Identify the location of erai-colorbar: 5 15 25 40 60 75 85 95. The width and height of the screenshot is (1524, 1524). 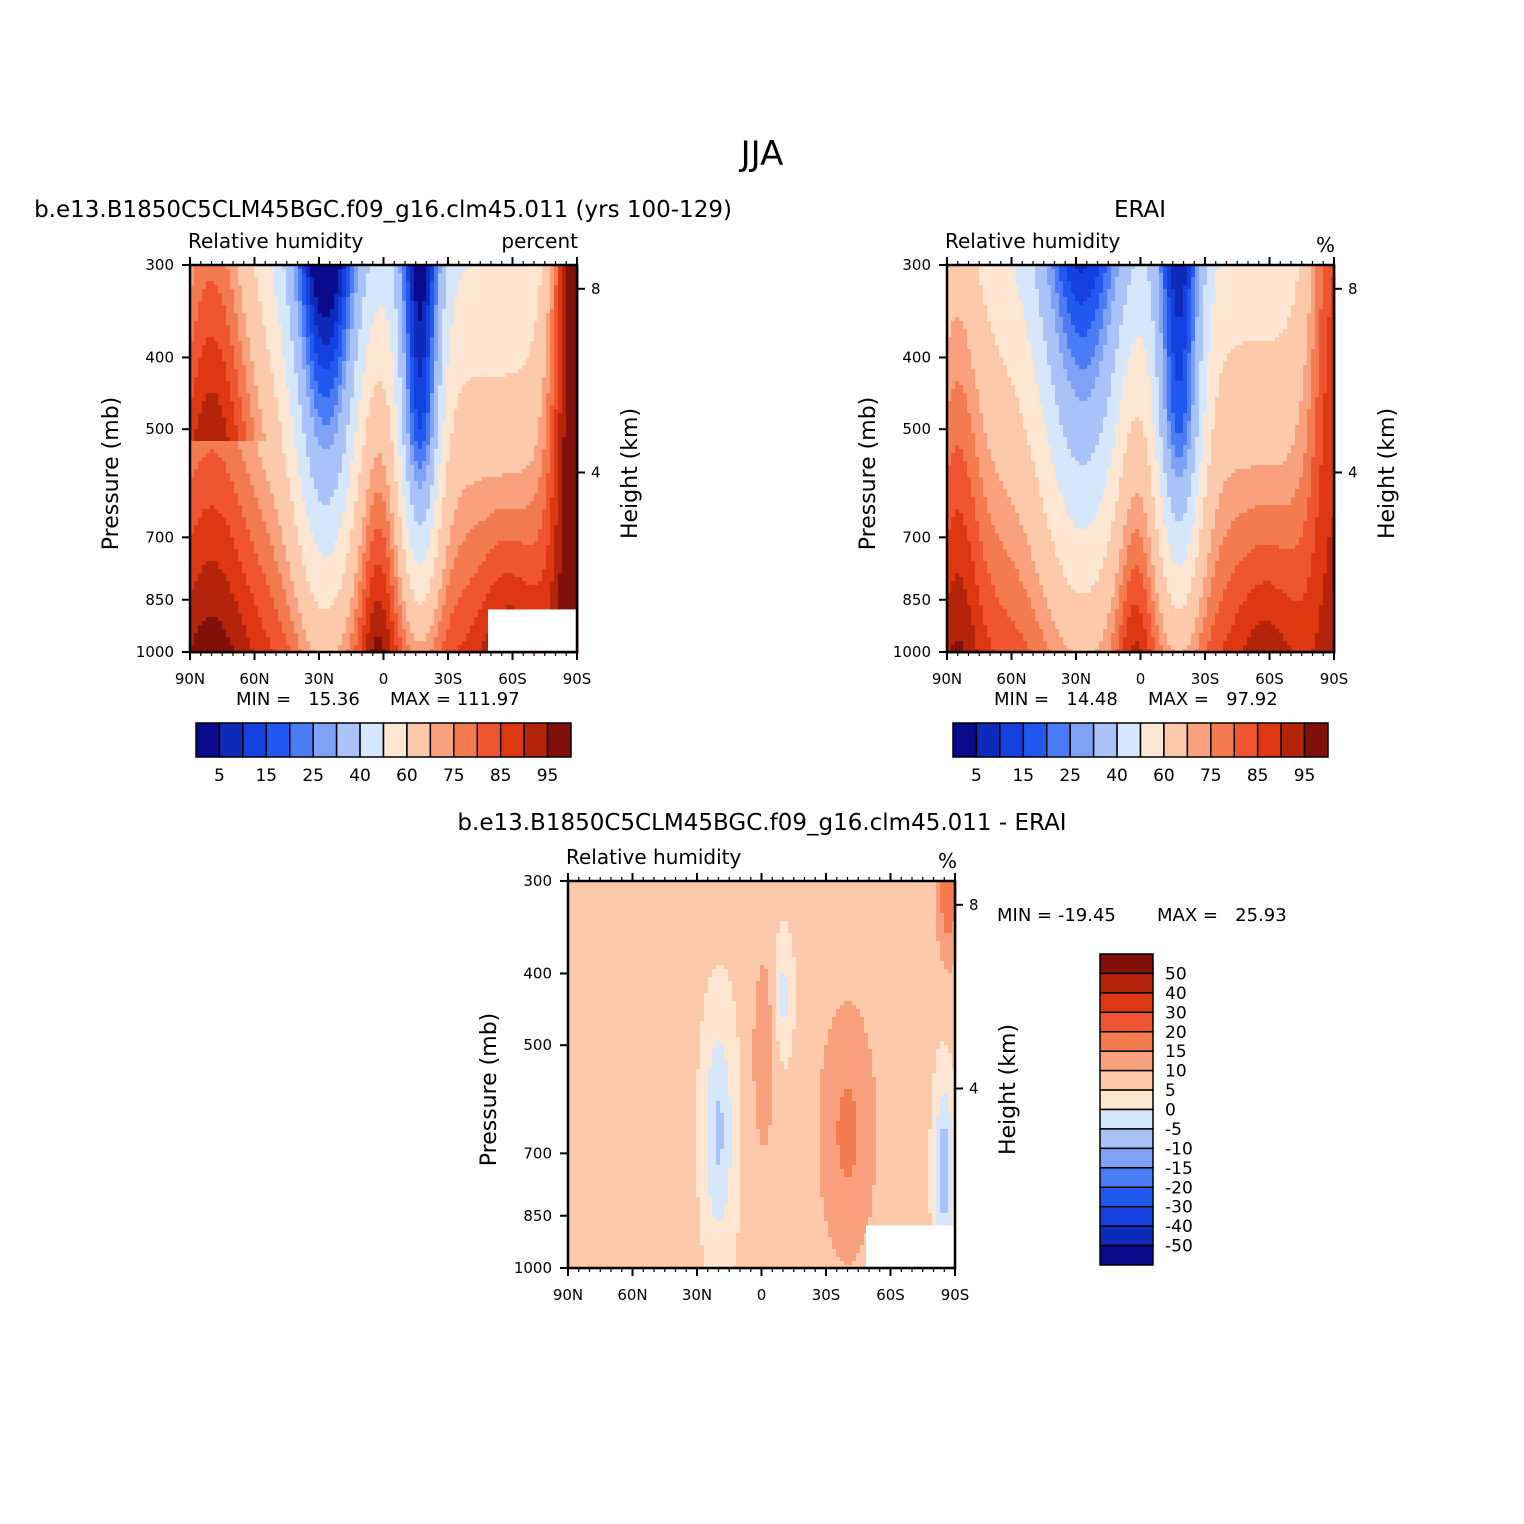
(1140, 754).